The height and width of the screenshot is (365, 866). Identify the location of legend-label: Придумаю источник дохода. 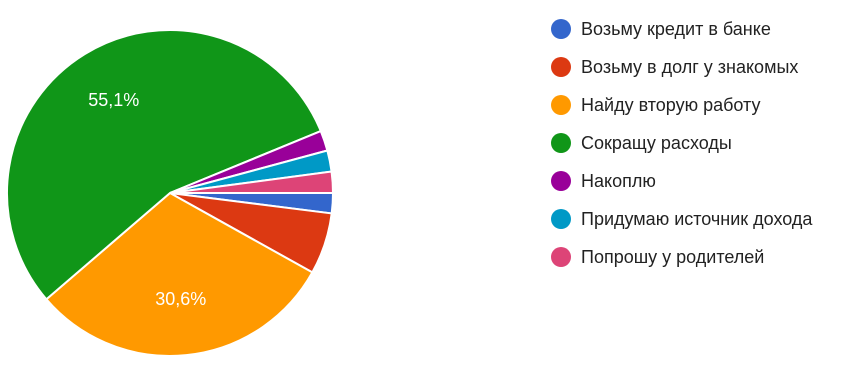
(697, 219).